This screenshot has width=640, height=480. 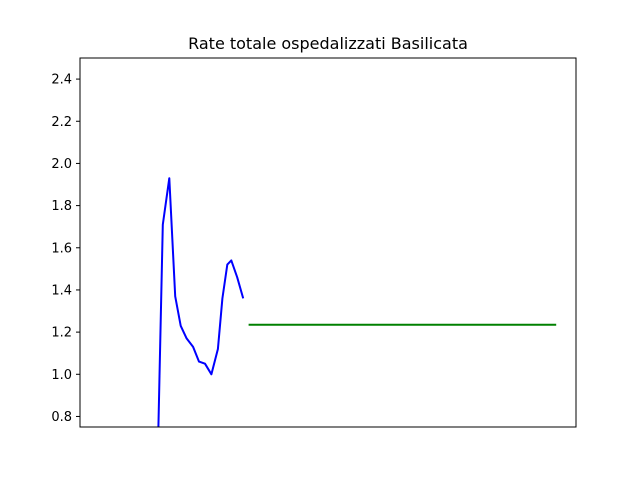 I want to click on y-tick-label: 0.8, so click(x=61, y=417).